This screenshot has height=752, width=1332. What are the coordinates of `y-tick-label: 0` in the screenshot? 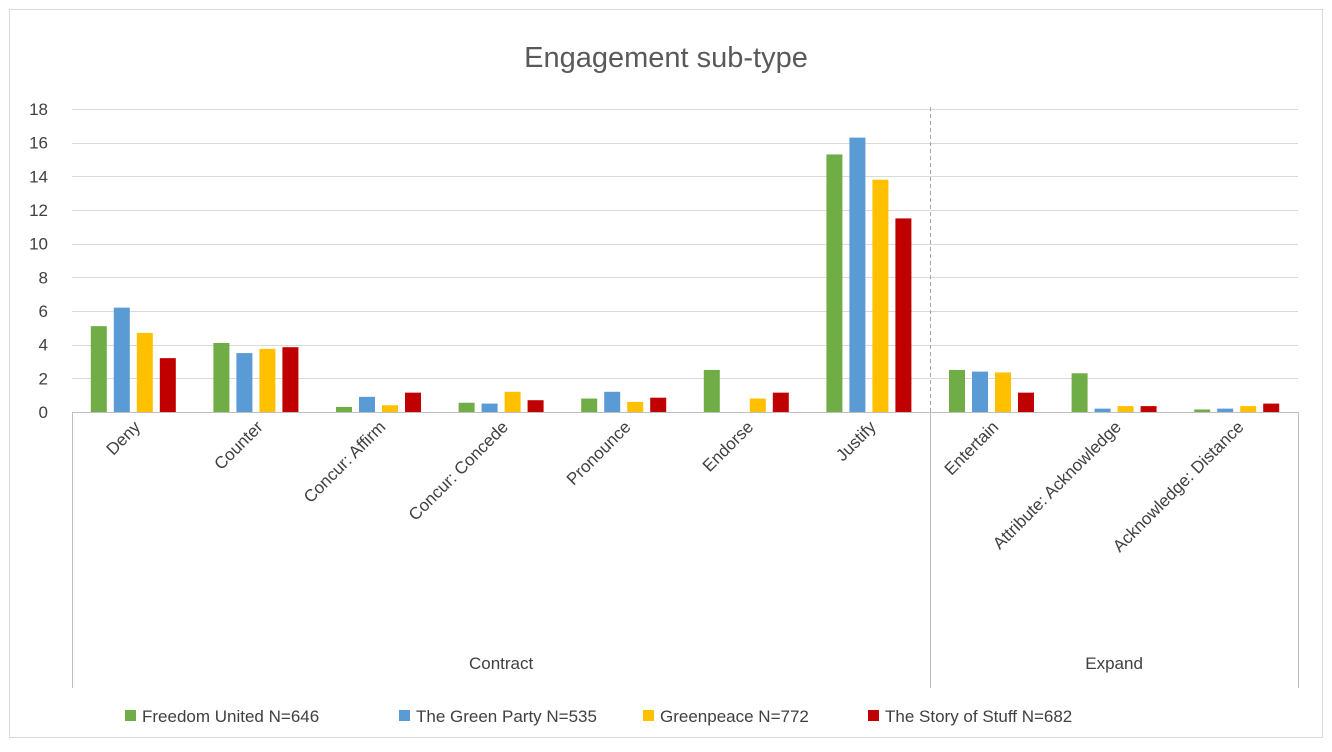 It's located at (43, 412).